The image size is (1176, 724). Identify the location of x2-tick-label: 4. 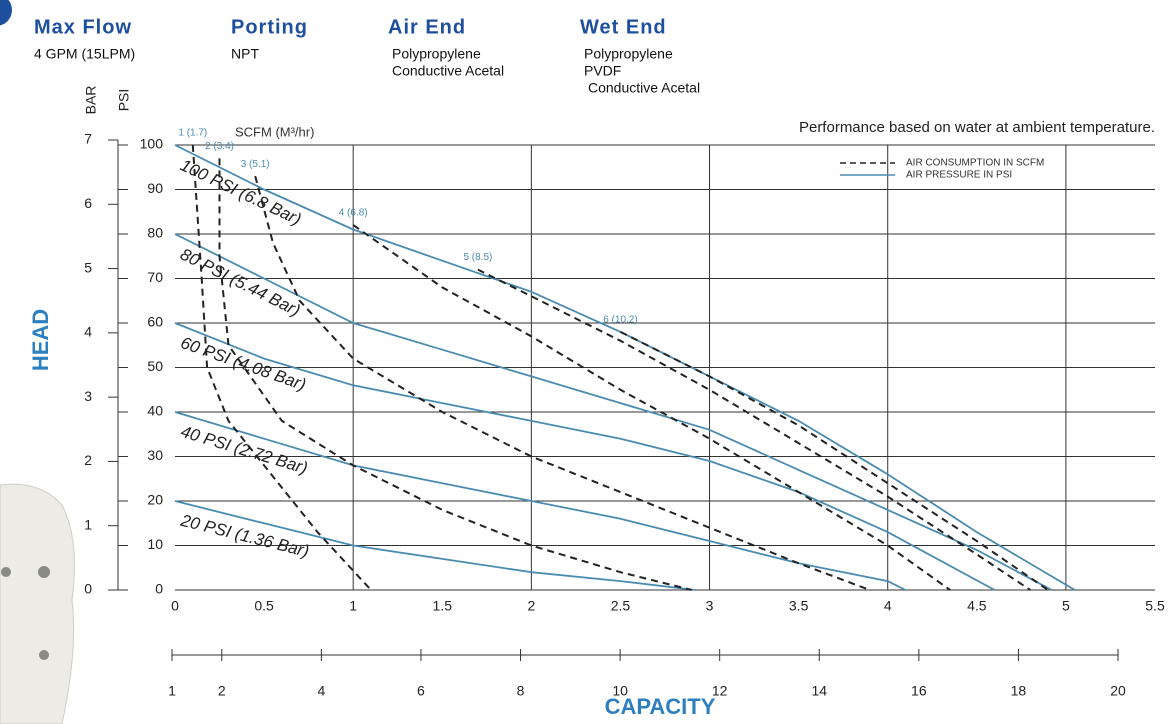
(321, 691).